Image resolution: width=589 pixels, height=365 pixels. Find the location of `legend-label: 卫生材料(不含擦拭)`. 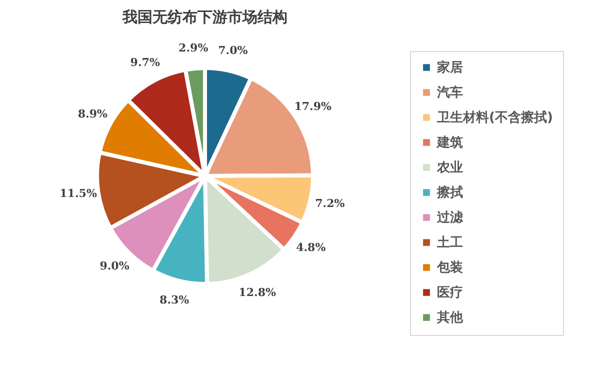

legend-label: 卫生材料(不含擦拭) is located at coordinates (494, 118).